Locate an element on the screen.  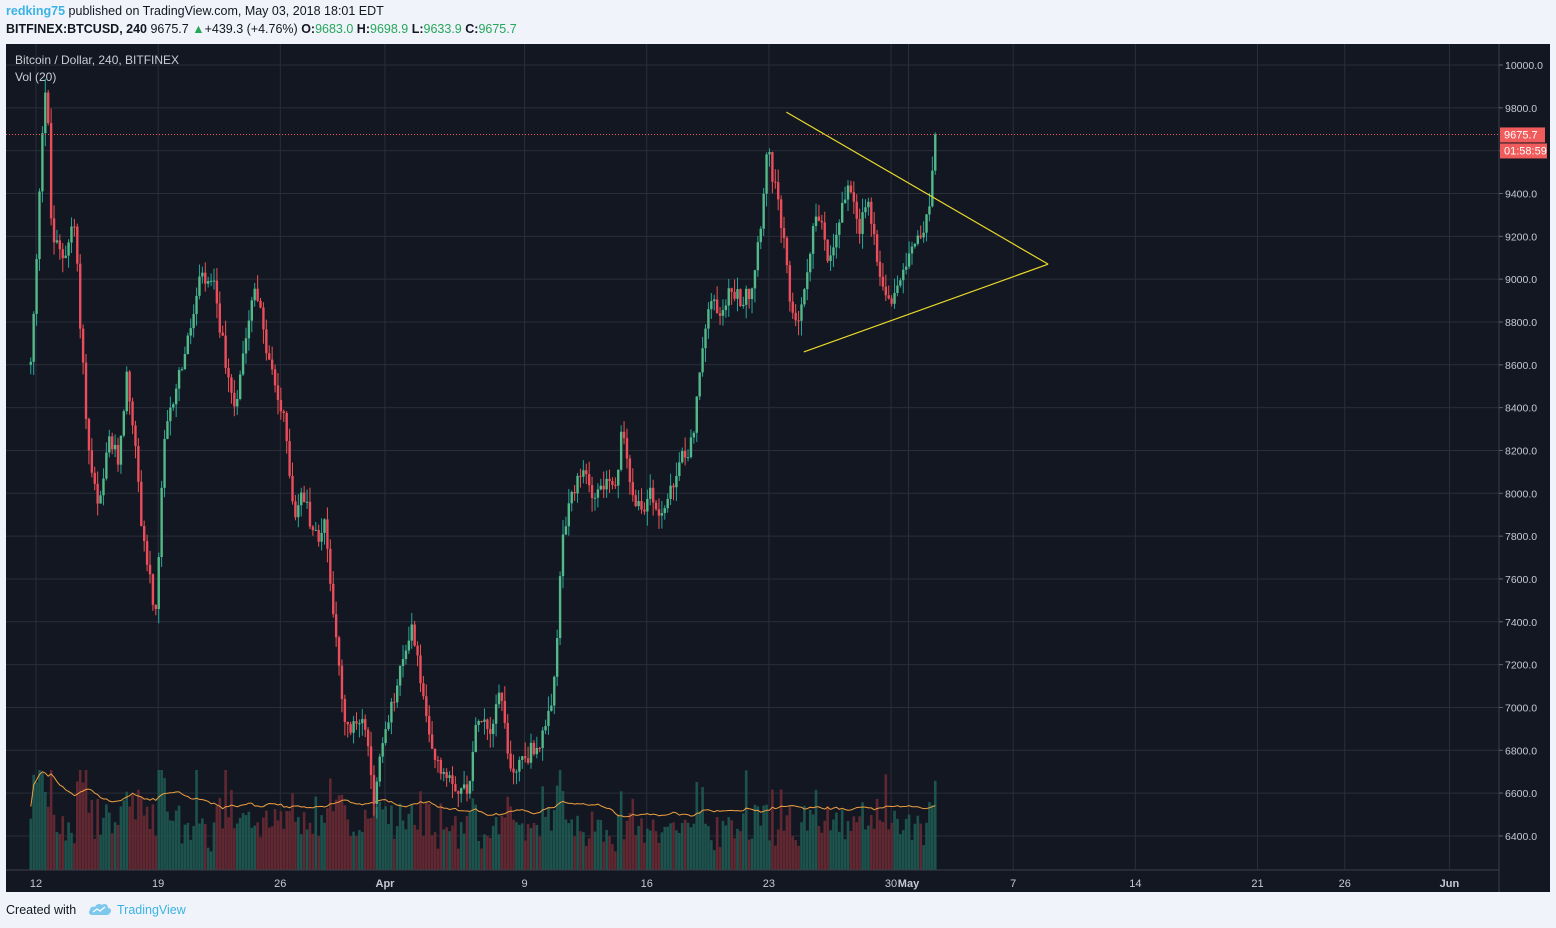
time-tick-label: 19 is located at coordinates (158, 884).